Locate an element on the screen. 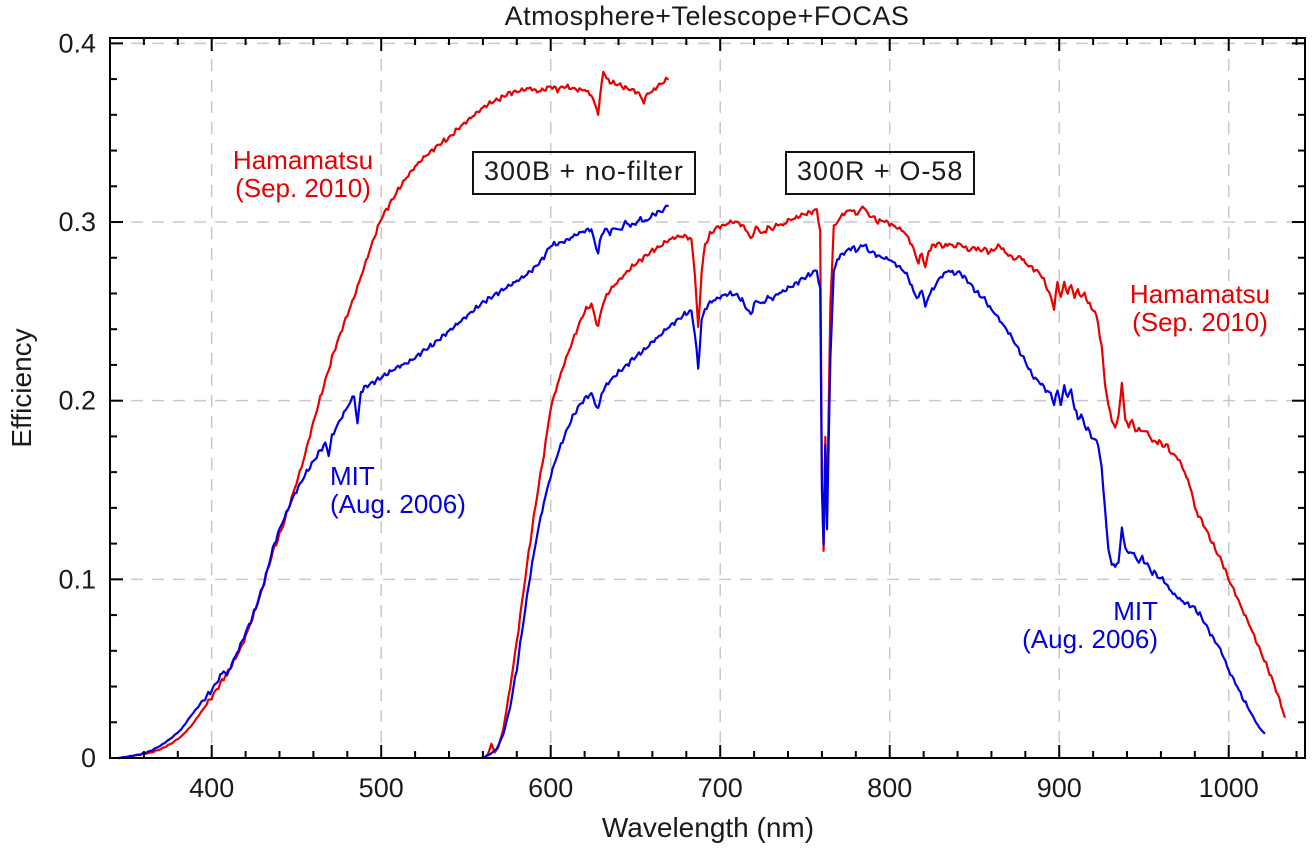 This screenshot has height=854, width=1313. x-tick-label: 900 is located at coordinates (1059, 788).